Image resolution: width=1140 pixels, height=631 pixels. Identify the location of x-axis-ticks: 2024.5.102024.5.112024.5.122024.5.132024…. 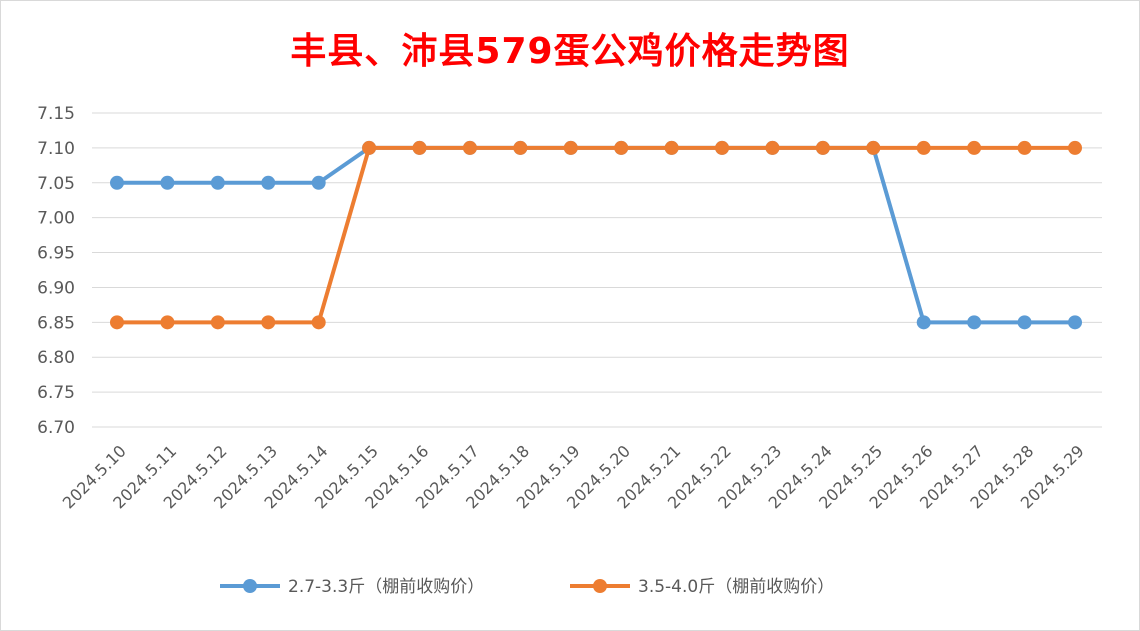
(573, 476).